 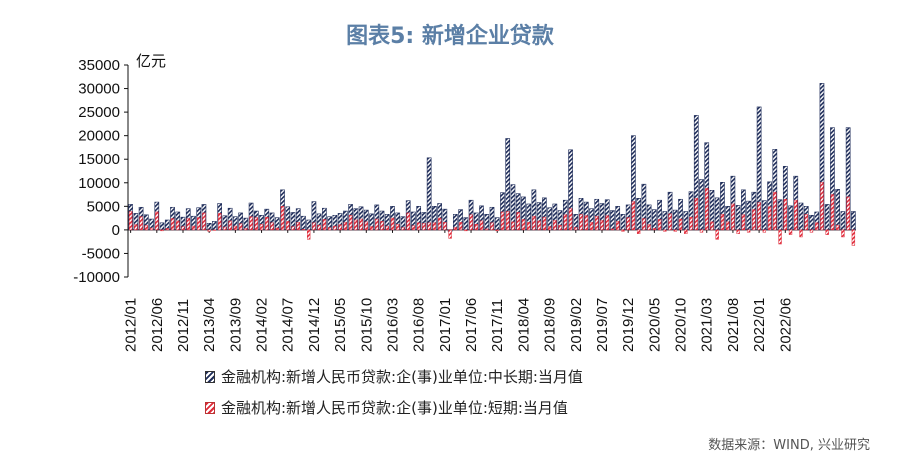 What do you see at coordinates (471, 325) in the screenshot?
I see `x-tick-label: 2017/06` at bounding box center [471, 325].